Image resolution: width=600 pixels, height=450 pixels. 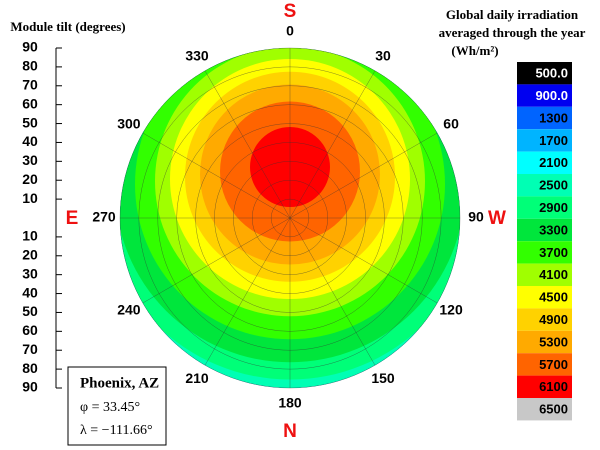 What do you see at coordinates (129, 124) in the screenshot?
I see `azimuth-label: 300` at bounding box center [129, 124].